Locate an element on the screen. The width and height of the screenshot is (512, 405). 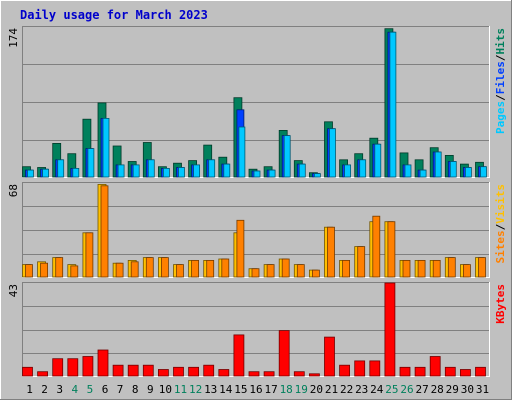
day-label-8: 8 is located at coordinates (135, 389).